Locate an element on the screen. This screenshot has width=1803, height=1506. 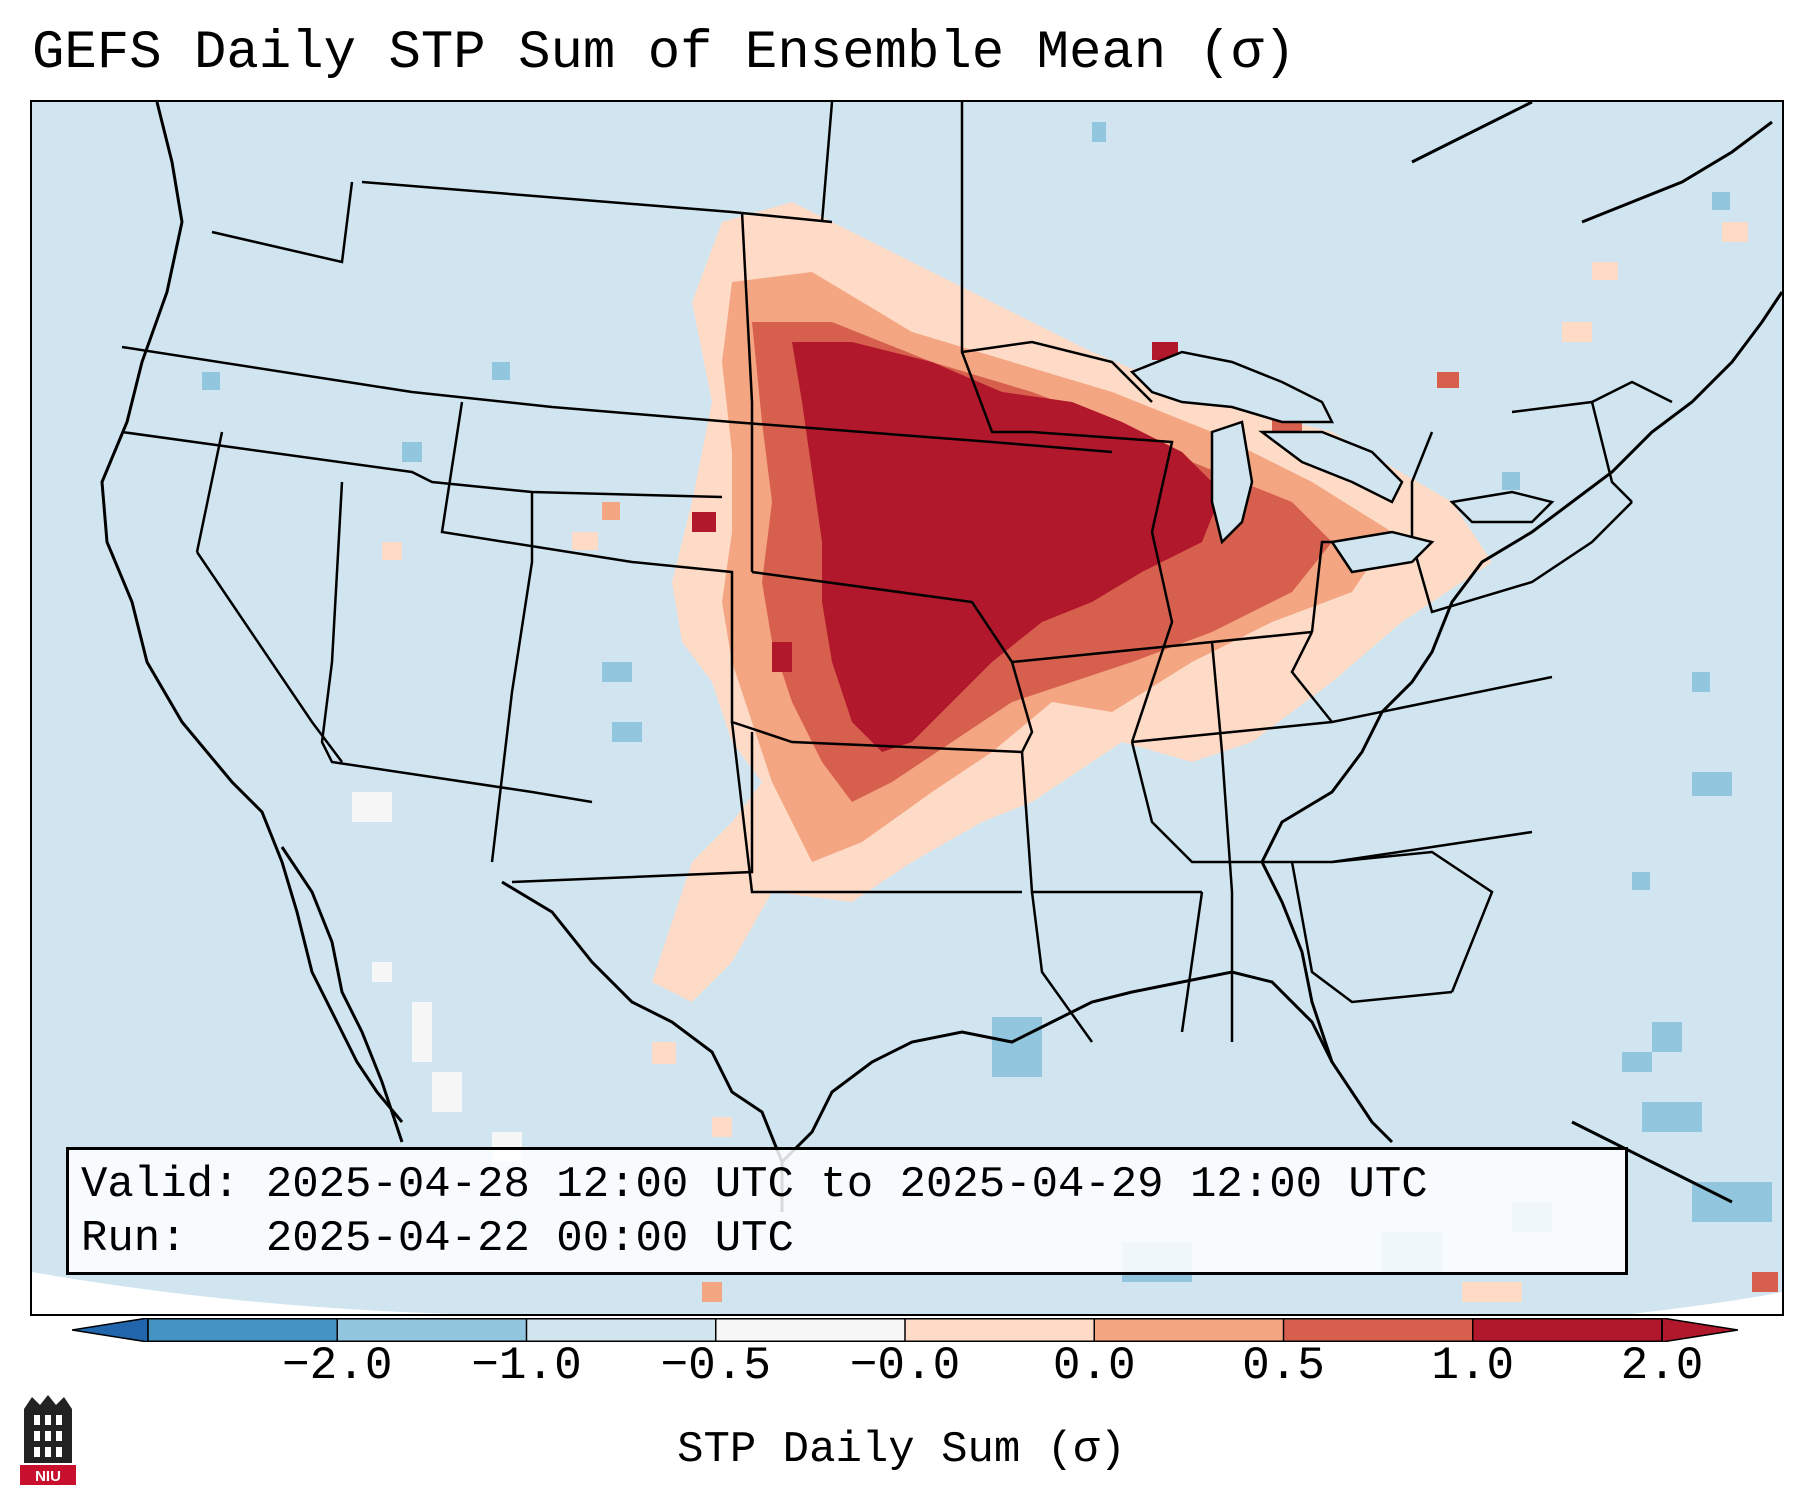
colorbar-extend-high is located at coordinates (1699, 1330).